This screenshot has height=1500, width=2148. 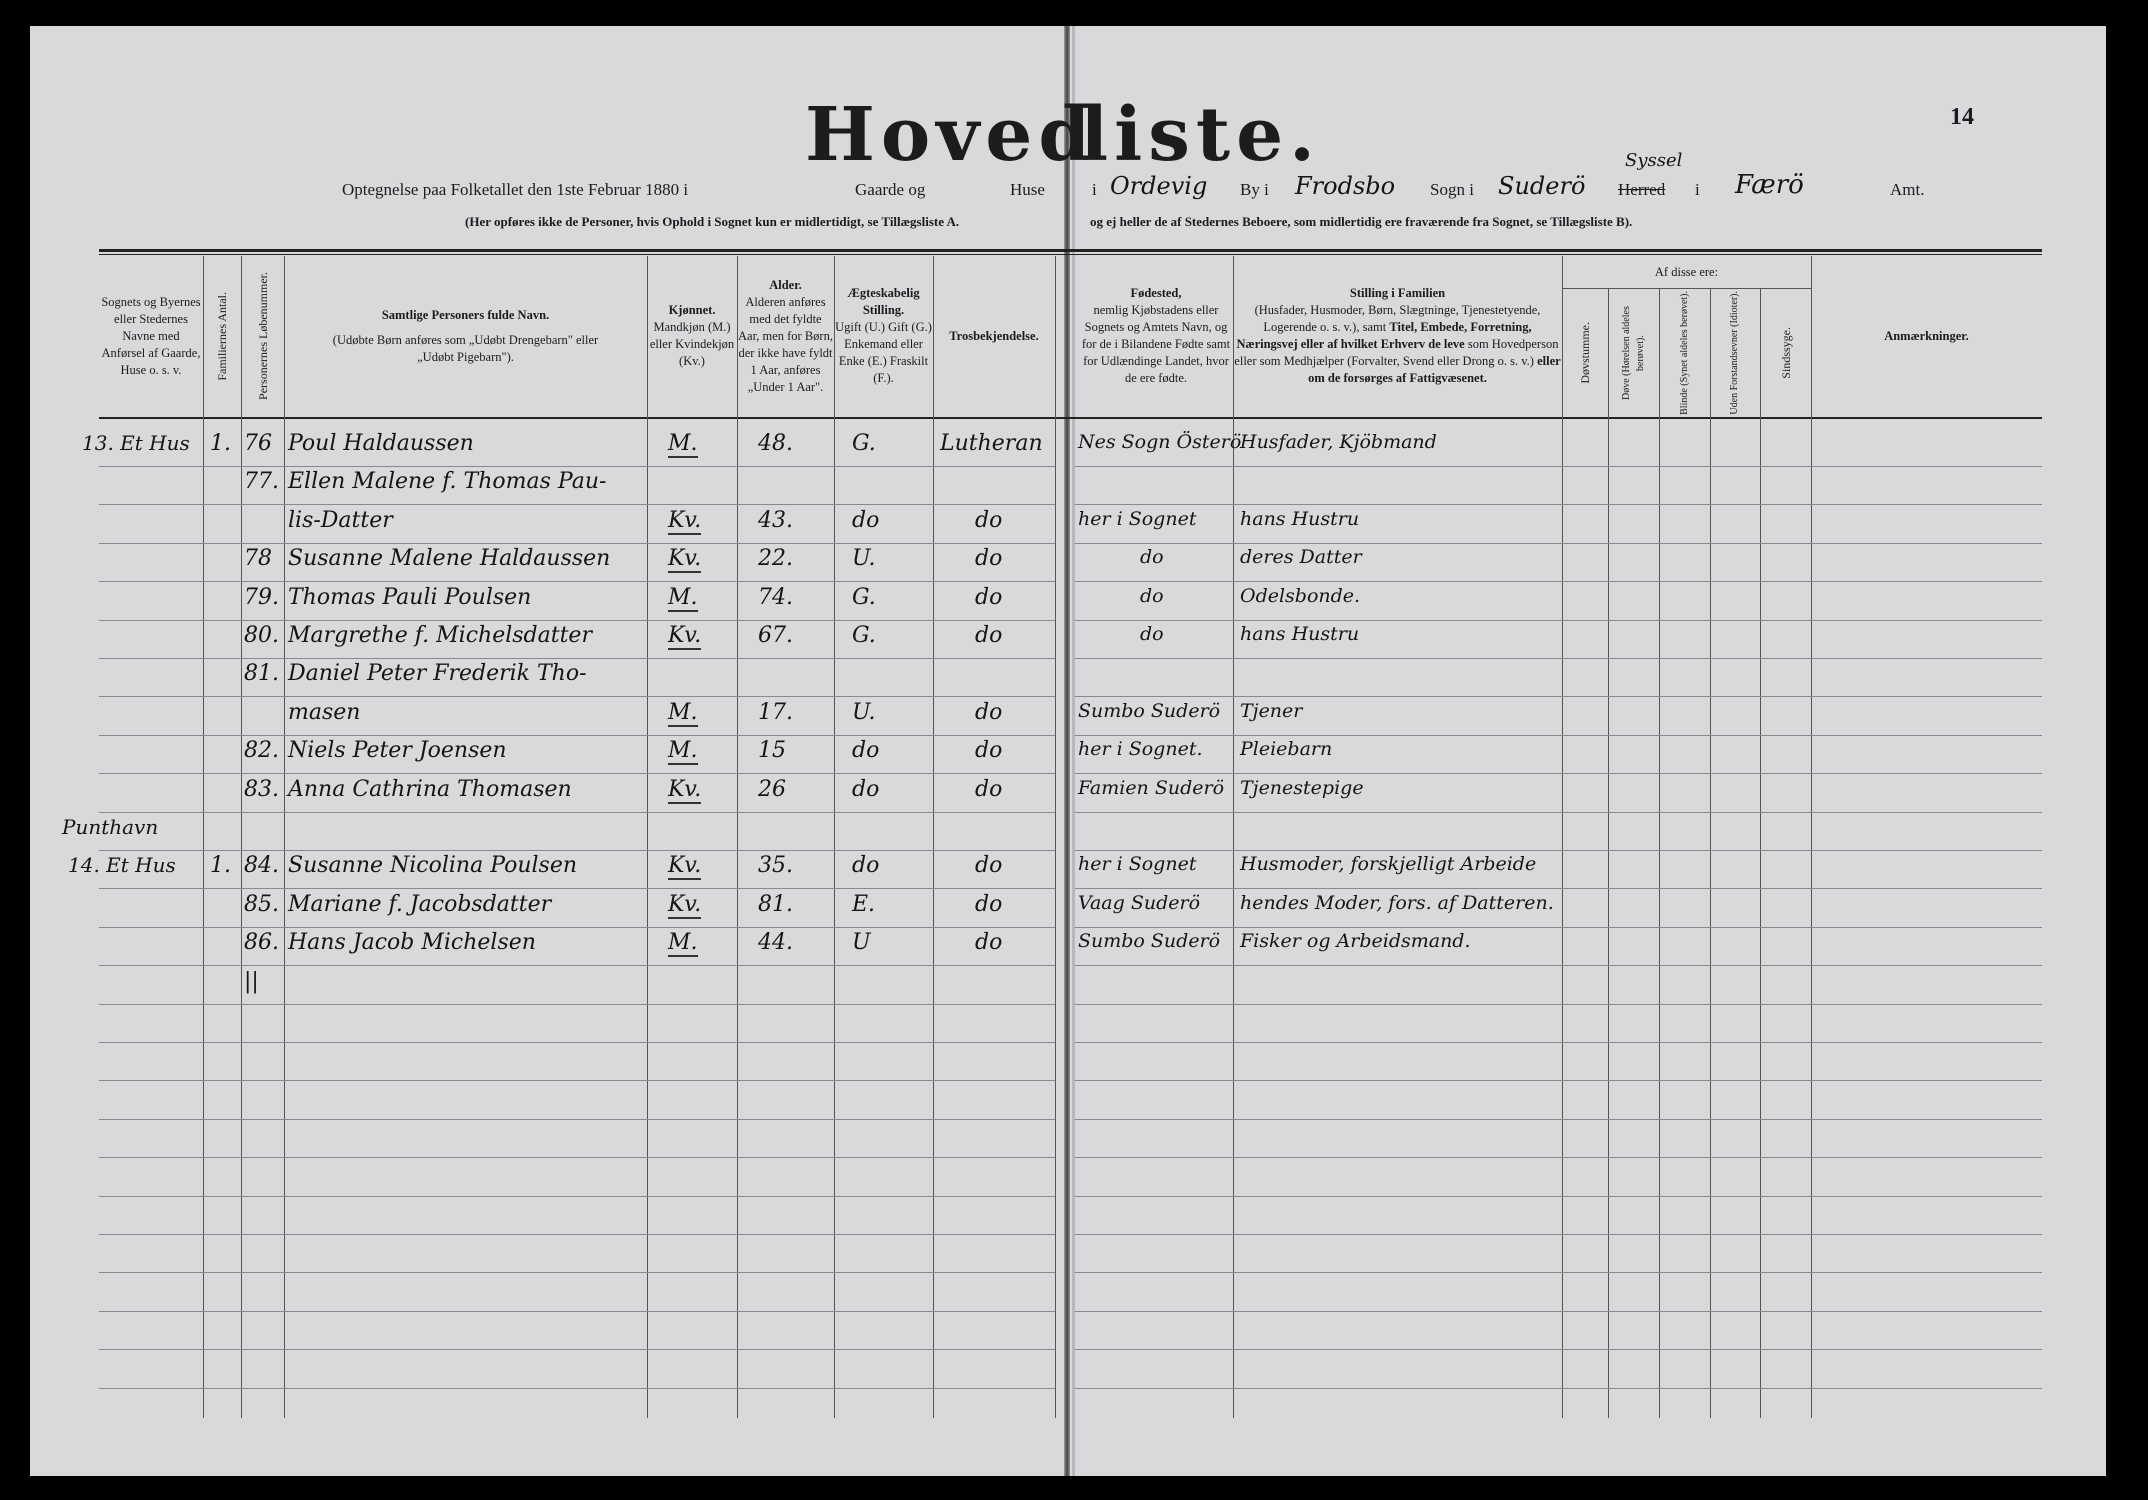 I want to click on cell-sex: Kv., so click(x=685, y=560).